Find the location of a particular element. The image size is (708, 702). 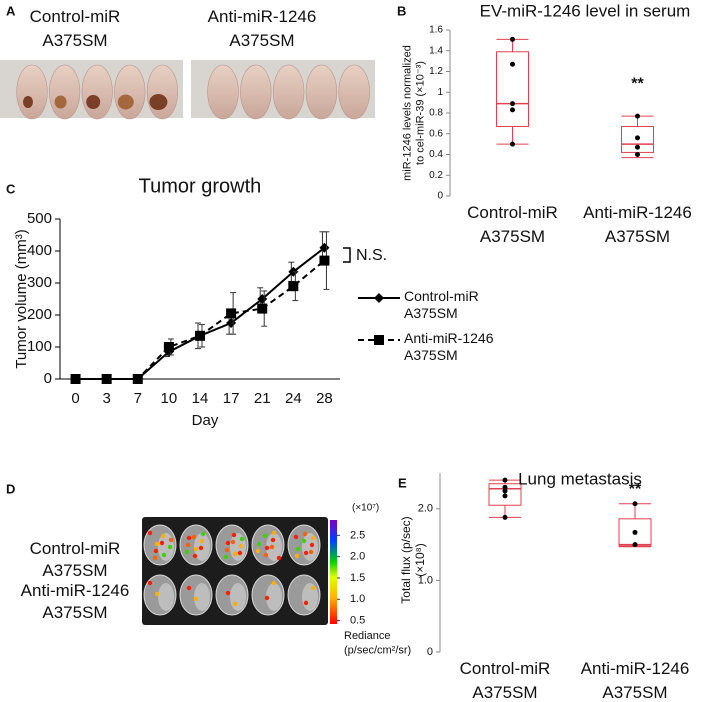

x-tick-label: 7 is located at coordinates (138, 398).